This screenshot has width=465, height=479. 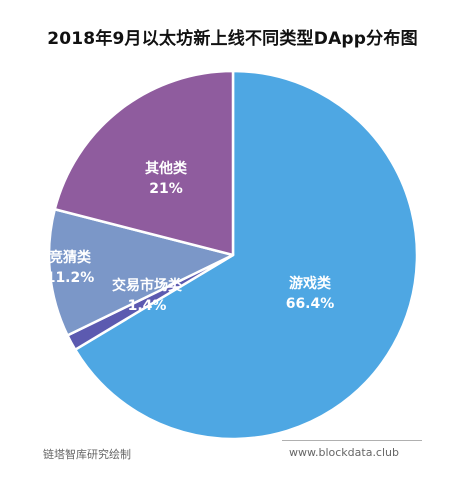 What do you see at coordinates (147, 285) in the screenshot?
I see `slice-label: 交易市场类` at bounding box center [147, 285].